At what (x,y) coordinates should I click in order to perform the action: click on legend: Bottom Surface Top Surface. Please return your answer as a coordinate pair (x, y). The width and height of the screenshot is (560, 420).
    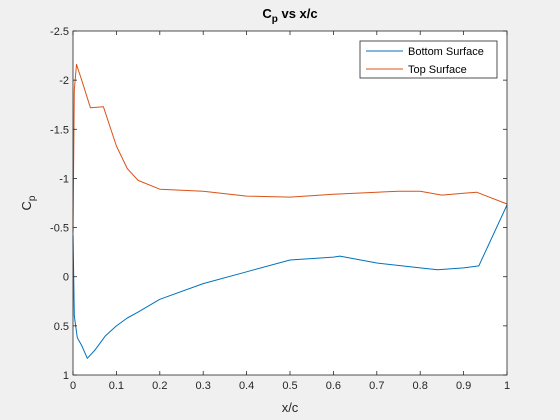
    Looking at the image, I should click on (428, 59).